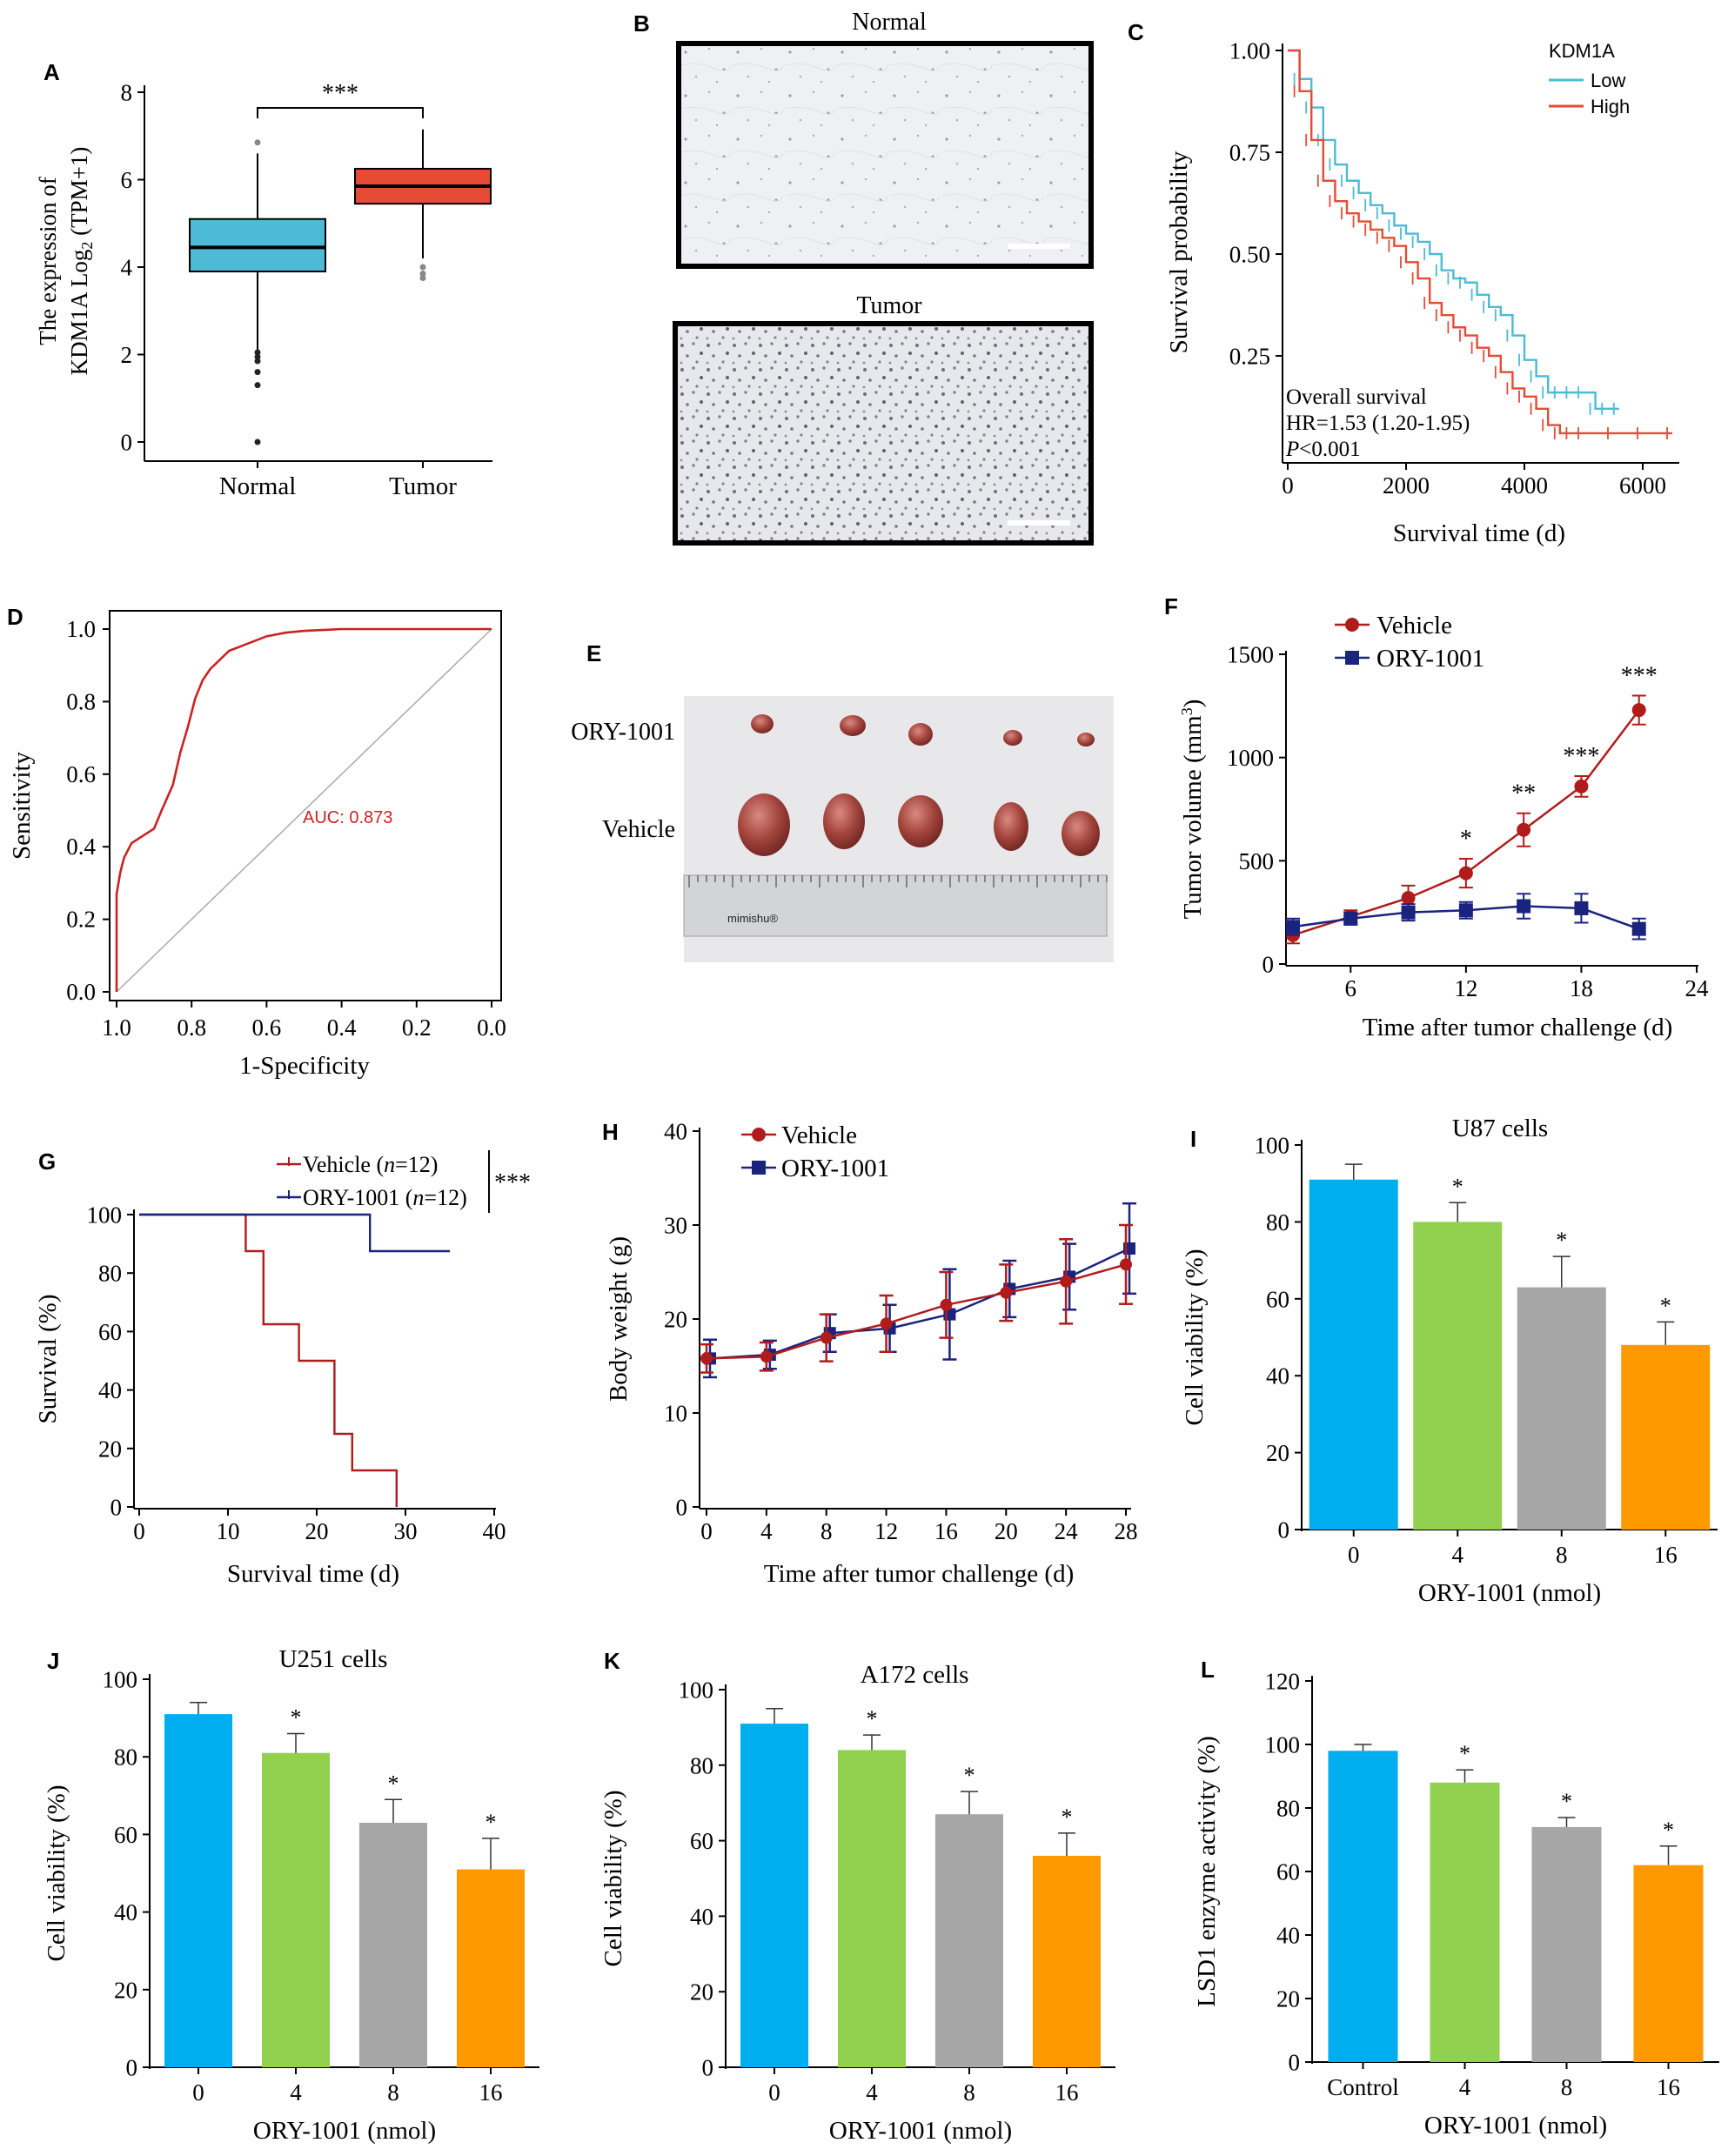 Image resolution: width=1728 pixels, height=2156 pixels. What do you see at coordinates (895, 905) in the screenshot?
I see `ruler` at bounding box center [895, 905].